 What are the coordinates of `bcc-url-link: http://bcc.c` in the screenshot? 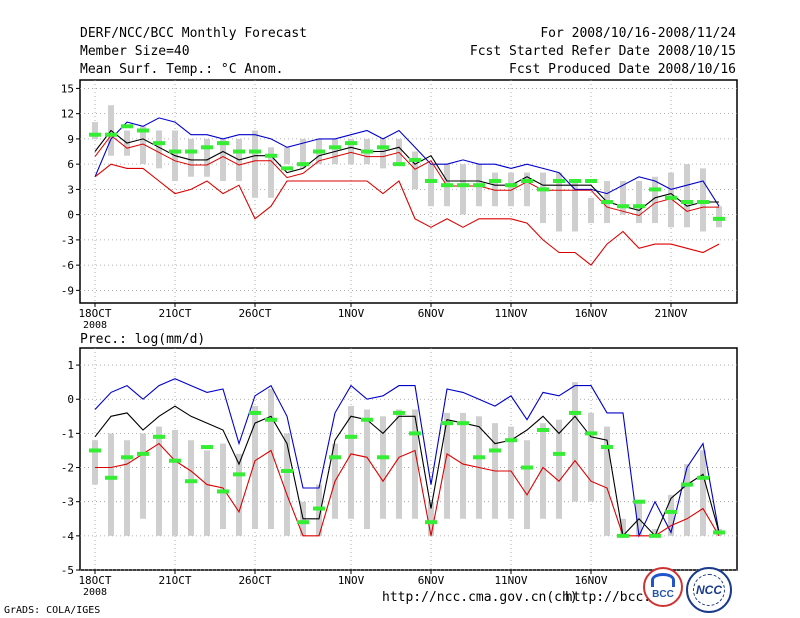 It's located at (612, 597).